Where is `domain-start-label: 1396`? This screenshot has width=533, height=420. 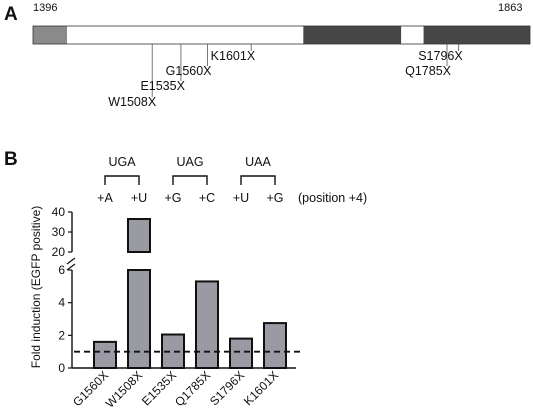
domain-start-label: 1396 is located at coordinates (45, 8).